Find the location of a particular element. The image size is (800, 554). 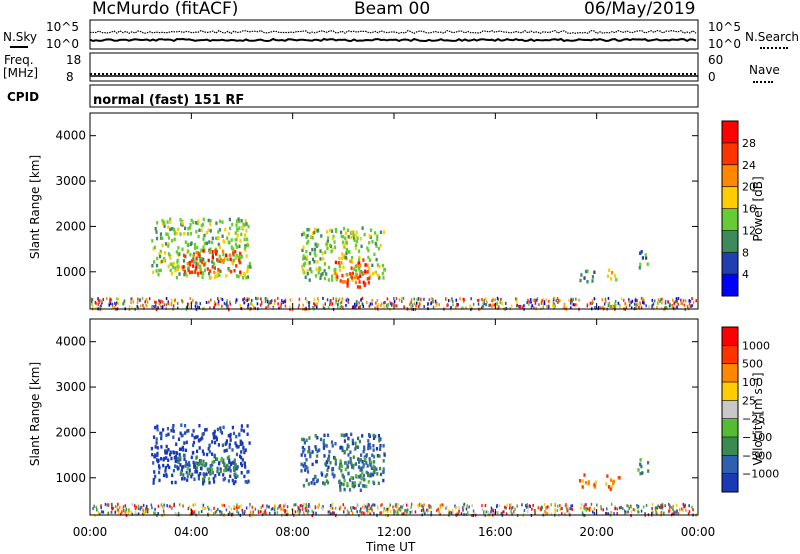

x-tick-label: 16:00 is located at coordinates (495, 532).